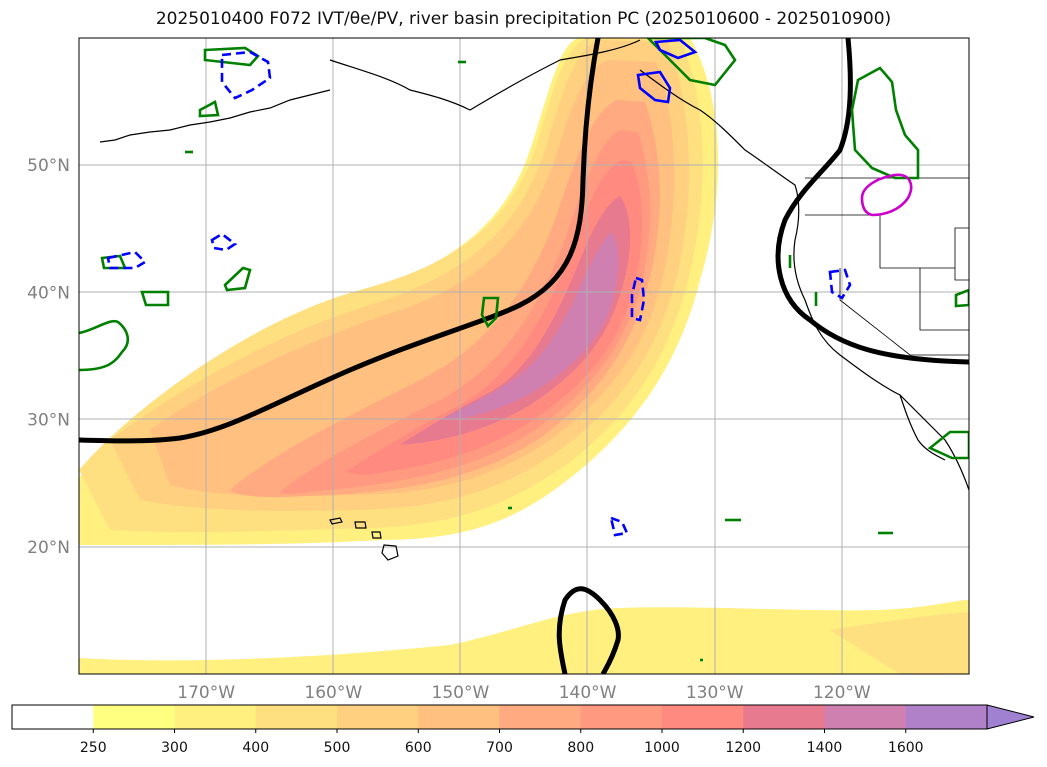 The width and height of the screenshot is (1047, 767). What do you see at coordinates (485, 75) in the screenshot?
I see `coast-alaska` at bounding box center [485, 75].